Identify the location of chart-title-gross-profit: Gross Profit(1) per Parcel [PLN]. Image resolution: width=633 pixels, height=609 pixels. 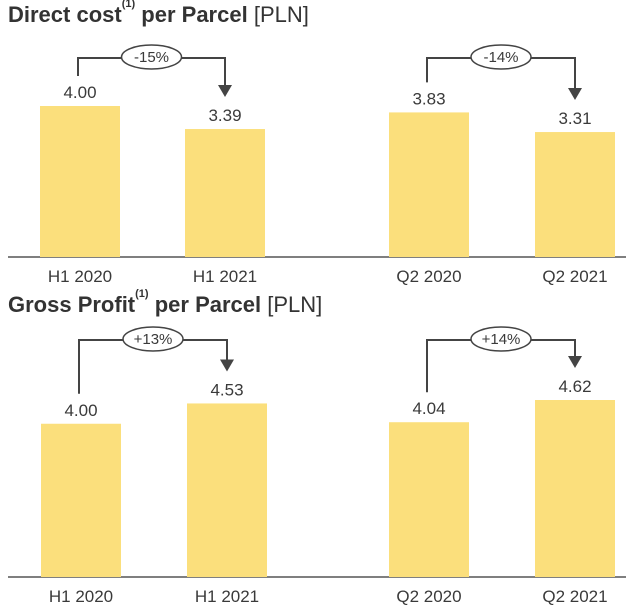
(165, 303).